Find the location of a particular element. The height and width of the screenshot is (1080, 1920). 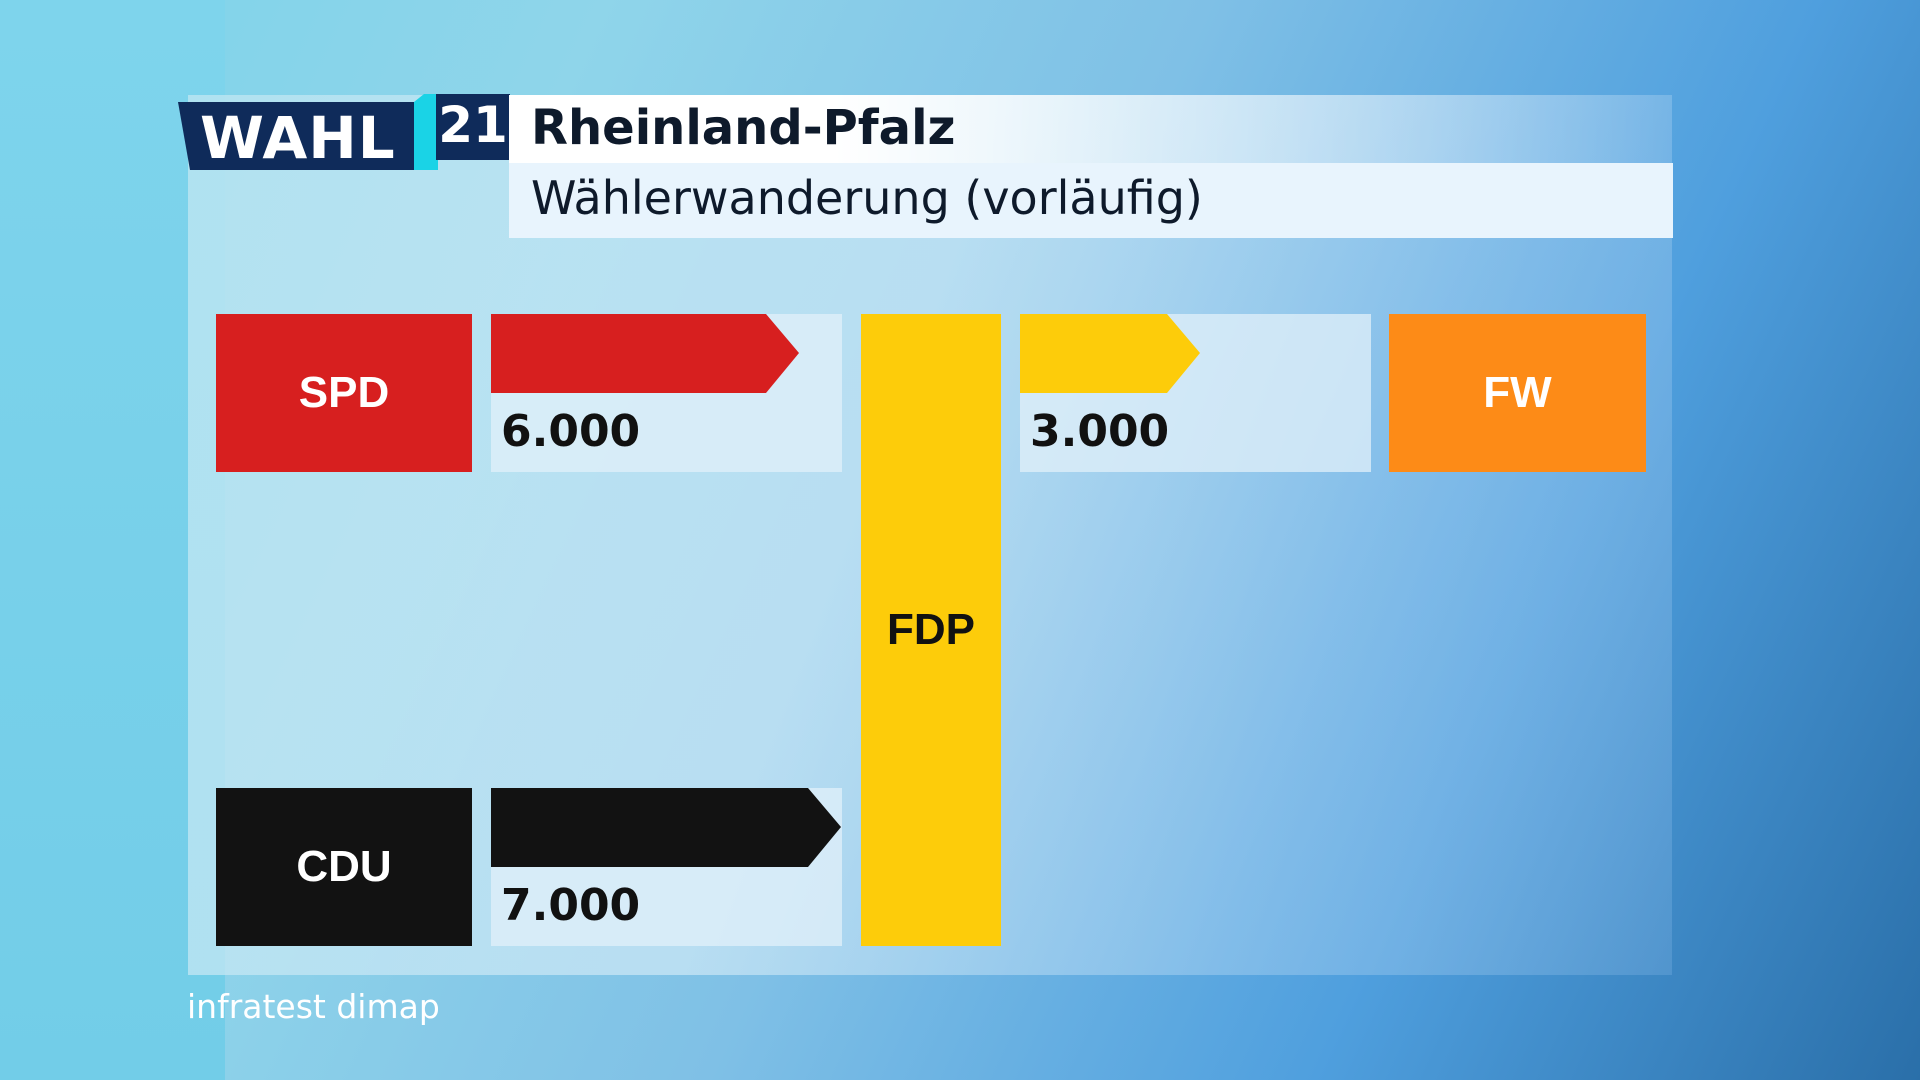

page-title: Rheinland-Pfalz is located at coordinates (743, 128).